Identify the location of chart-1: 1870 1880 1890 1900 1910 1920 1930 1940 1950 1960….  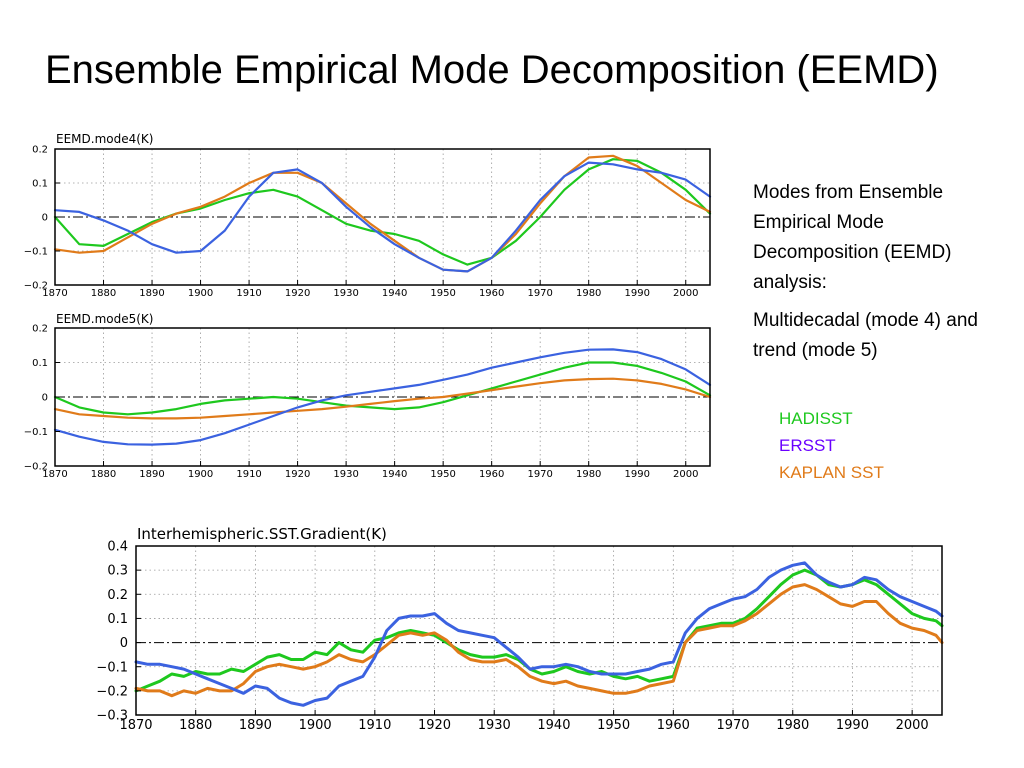
(368, 215).